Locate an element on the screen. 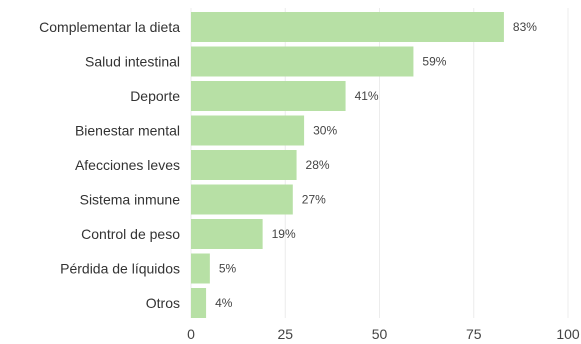 This screenshot has width=581, height=344. value-label: 27% is located at coordinates (314, 200).